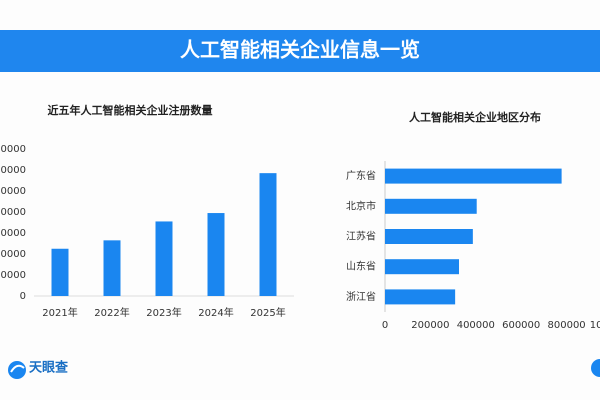 The width and height of the screenshot is (600, 400). What do you see at coordinates (130, 110) in the screenshot?
I see `chart-title: 近五年人工智能相关企业注册数量` at bounding box center [130, 110].